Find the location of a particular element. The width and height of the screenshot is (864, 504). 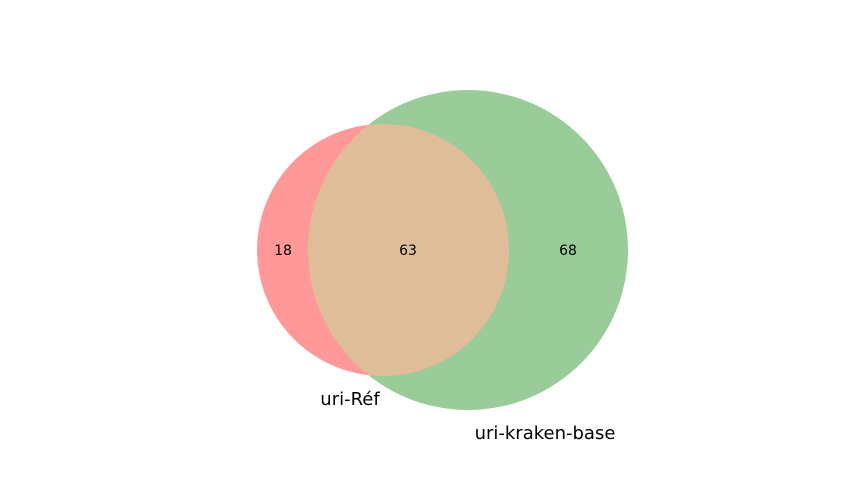

count-intersection: 63 is located at coordinates (408, 251).